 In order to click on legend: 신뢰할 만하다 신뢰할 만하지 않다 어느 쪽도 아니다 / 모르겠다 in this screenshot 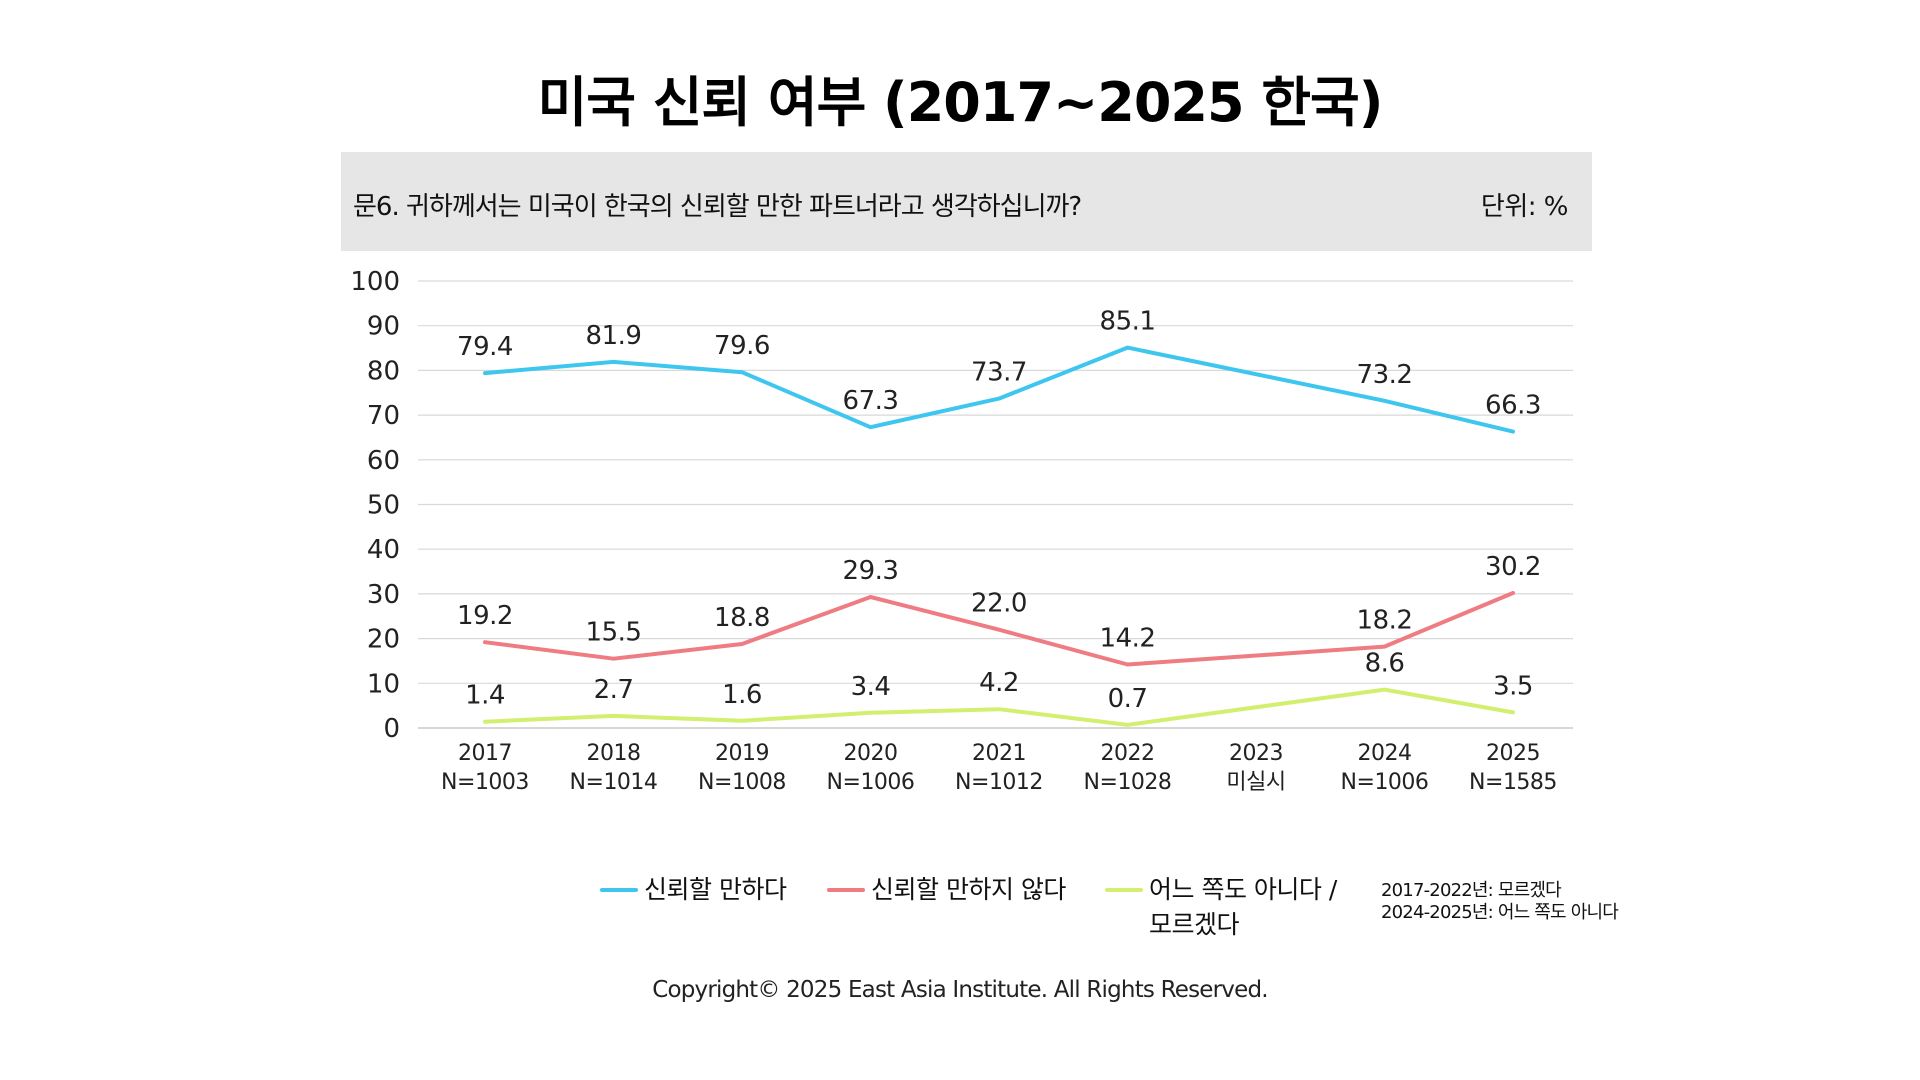, I will do `click(1150, 907)`.